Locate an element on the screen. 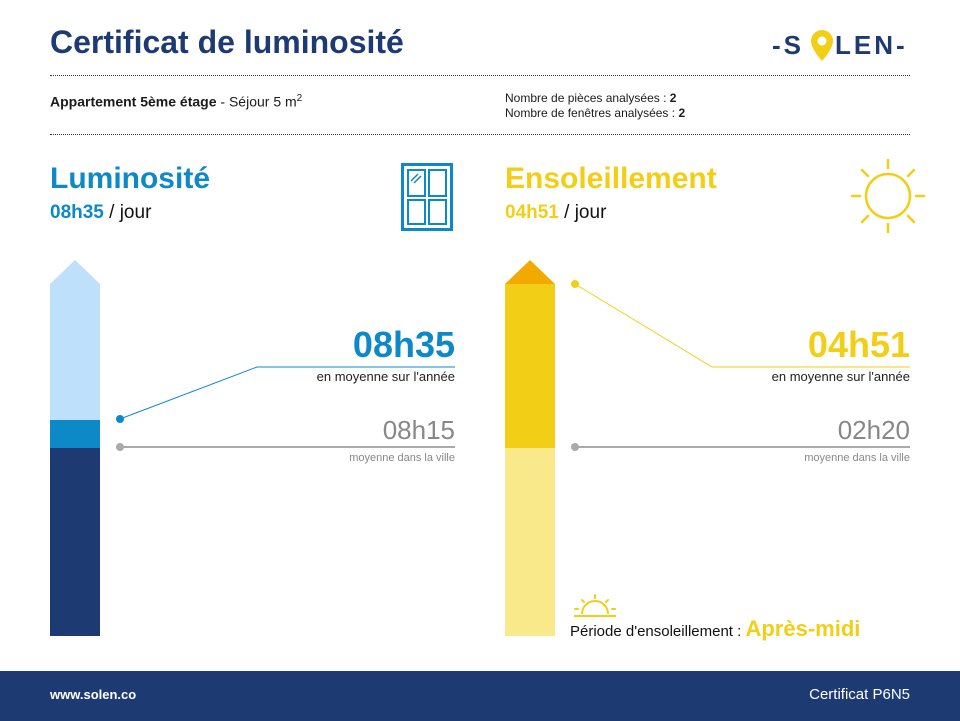 This screenshot has width=960, height=721. luminosite-gauge-upper is located at coordinates (75, 352).